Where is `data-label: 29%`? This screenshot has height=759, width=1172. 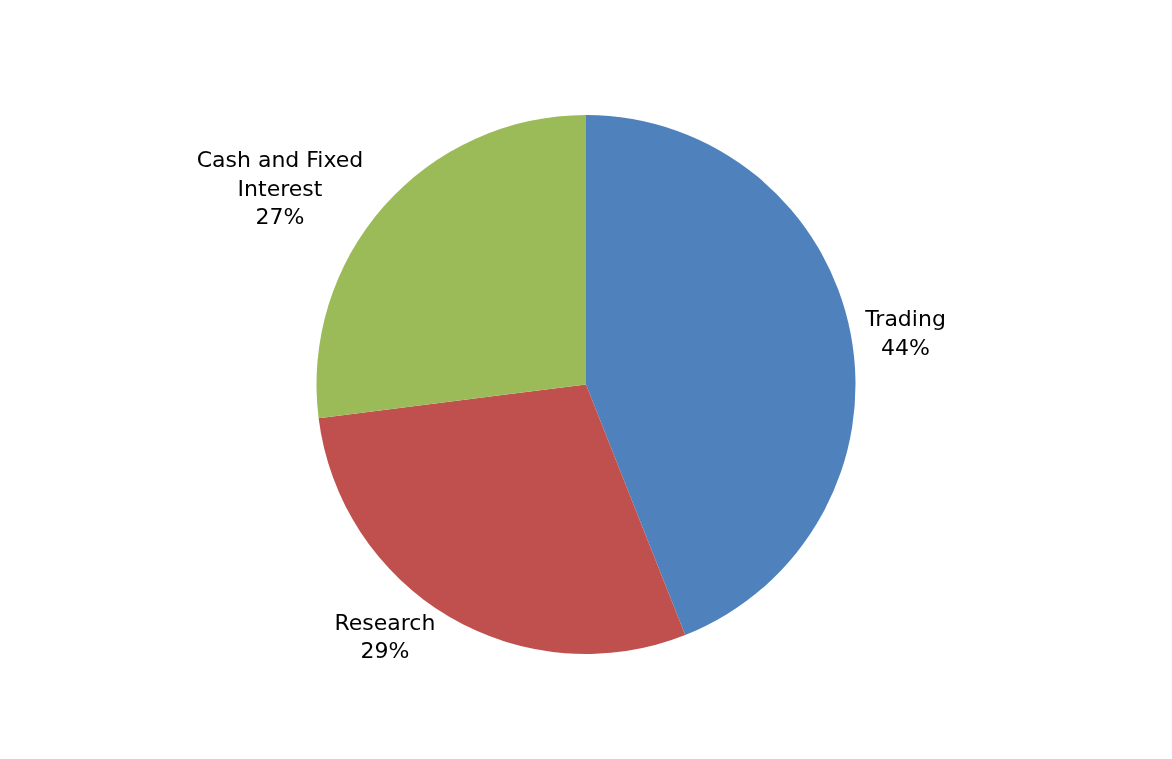 data-label: 29% is located at coordinates (385, 651).